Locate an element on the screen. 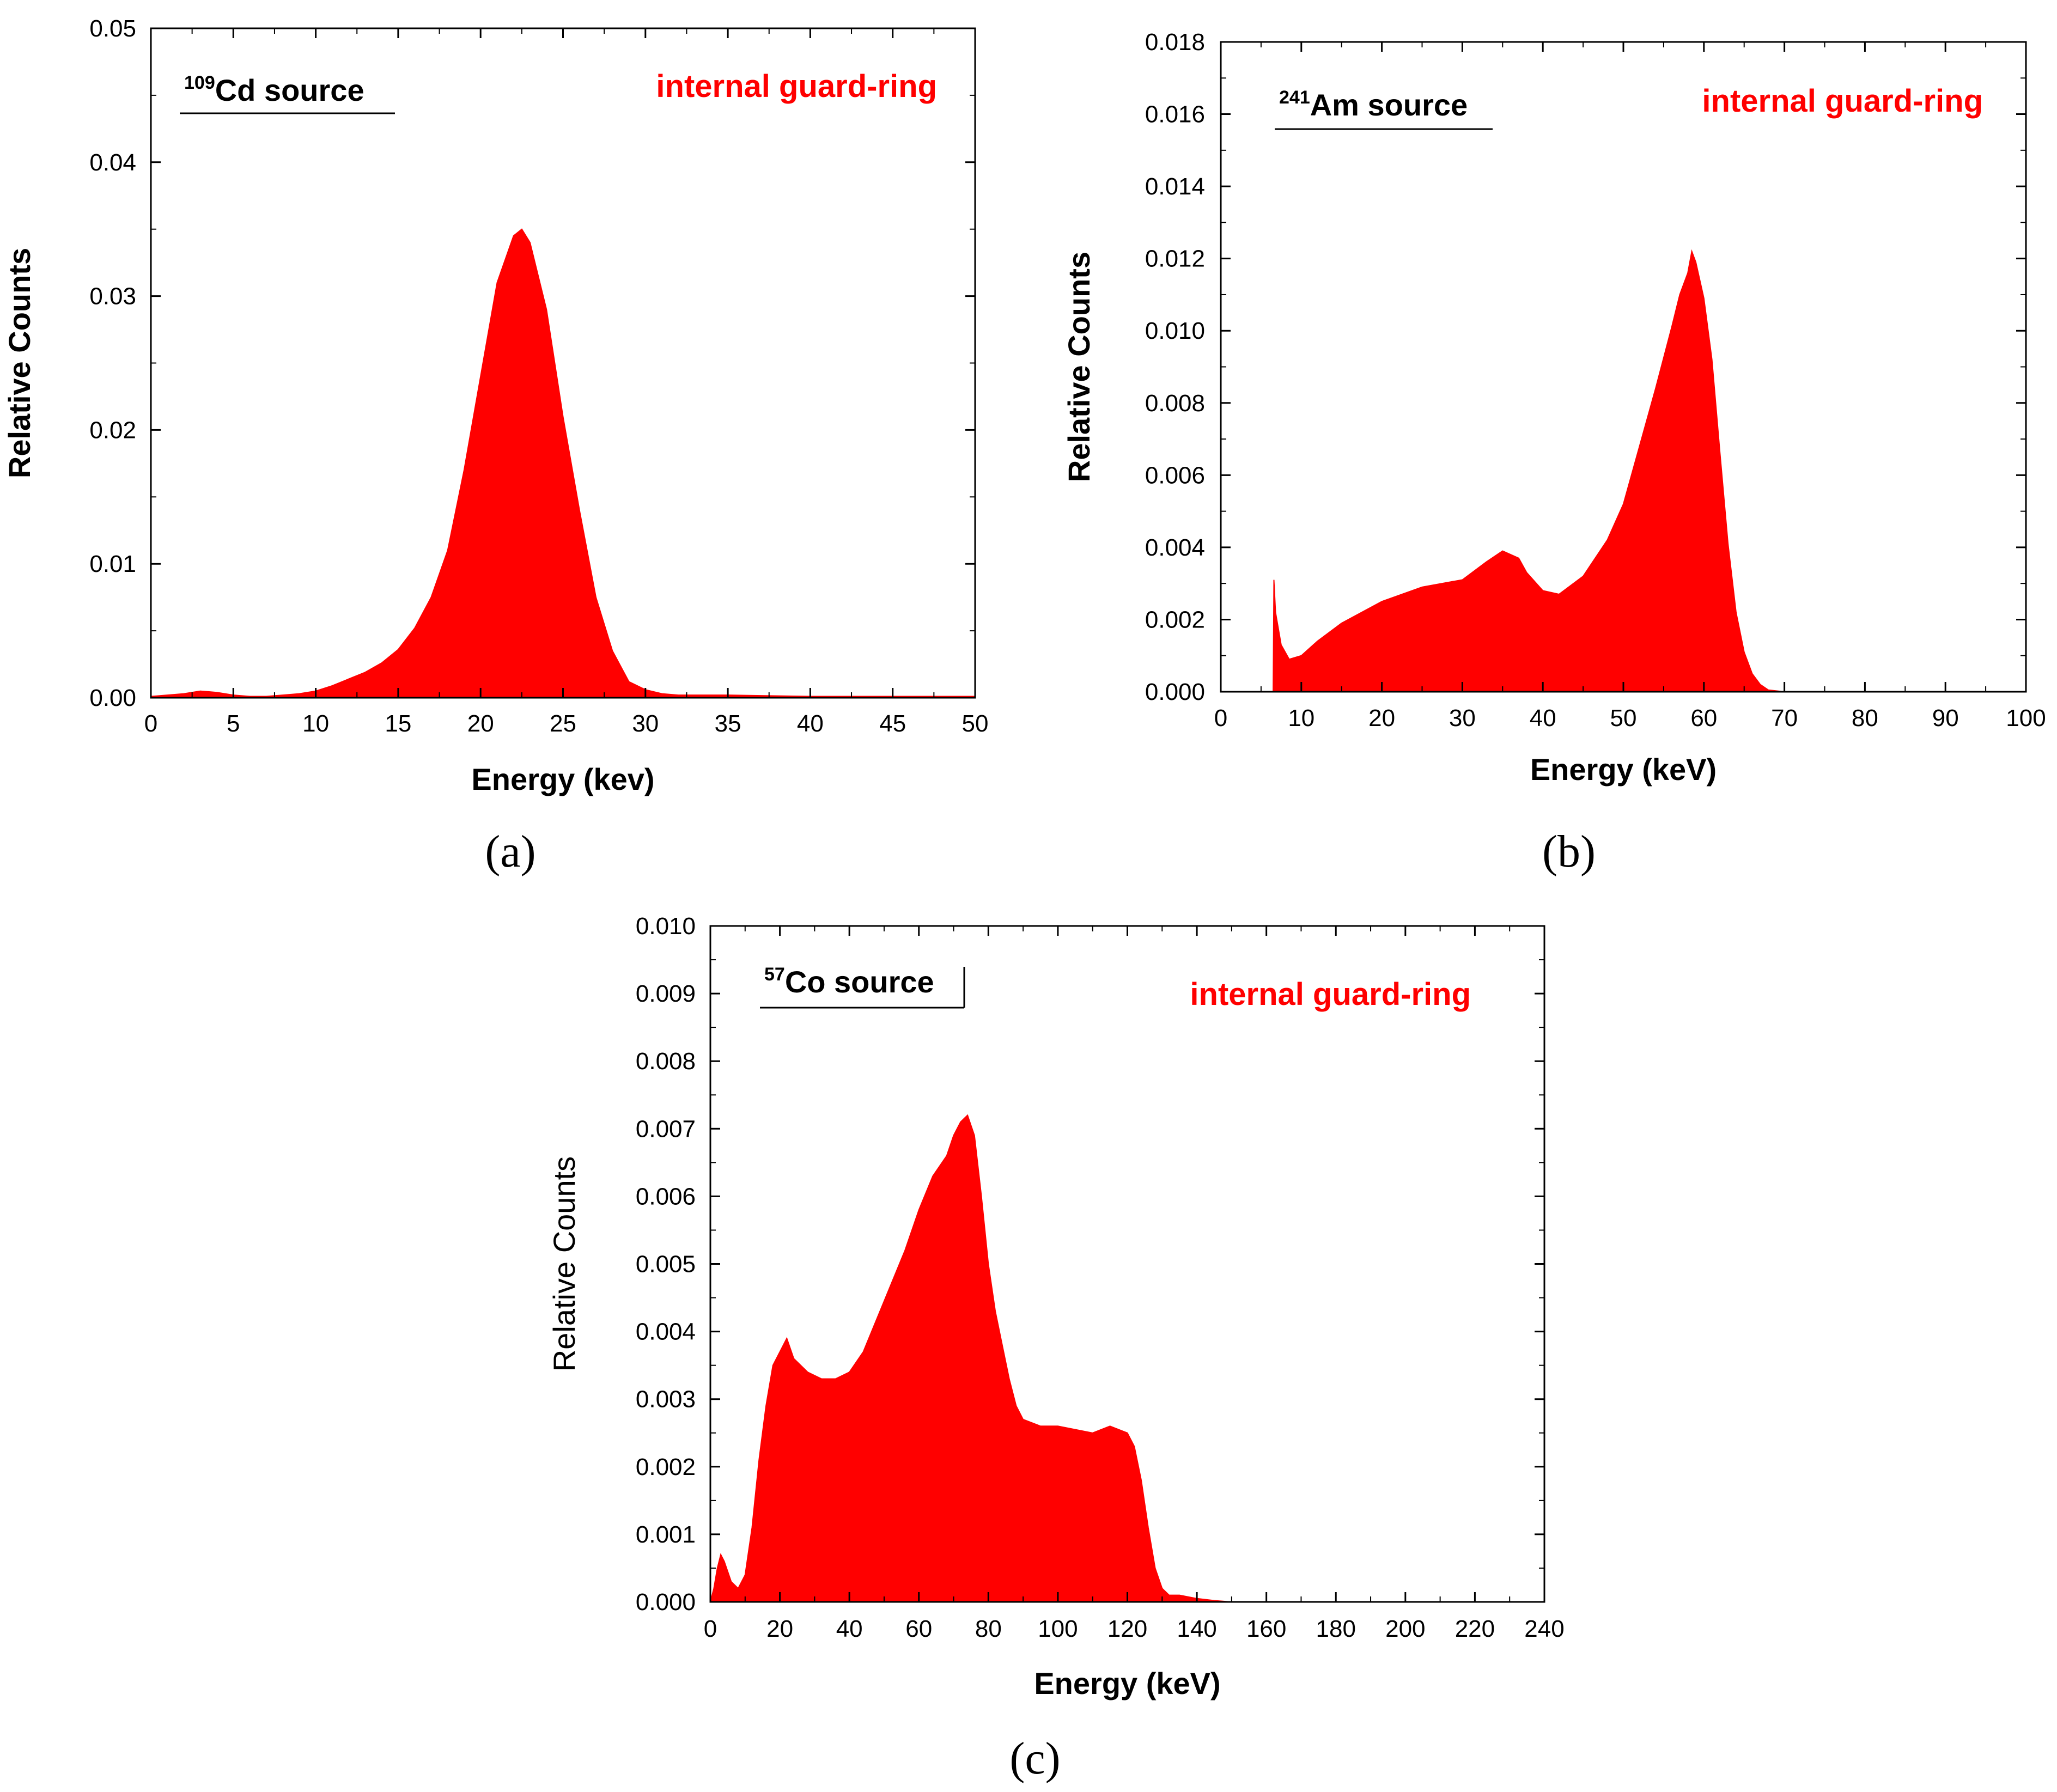 This screenshot has width=2057, height=1792. x-tick-label: 120 is located at coordinates (1127, 1629).